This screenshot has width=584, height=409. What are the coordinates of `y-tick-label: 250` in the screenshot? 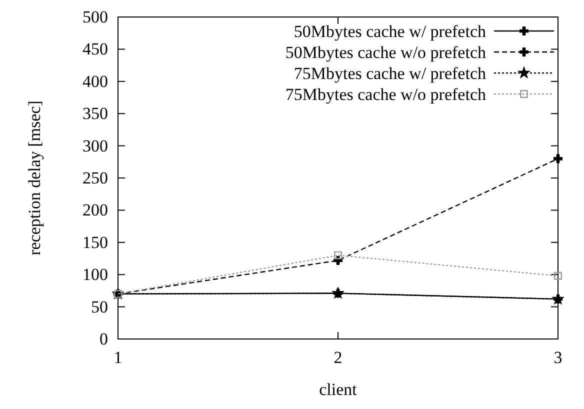 It's located at (95, 178).